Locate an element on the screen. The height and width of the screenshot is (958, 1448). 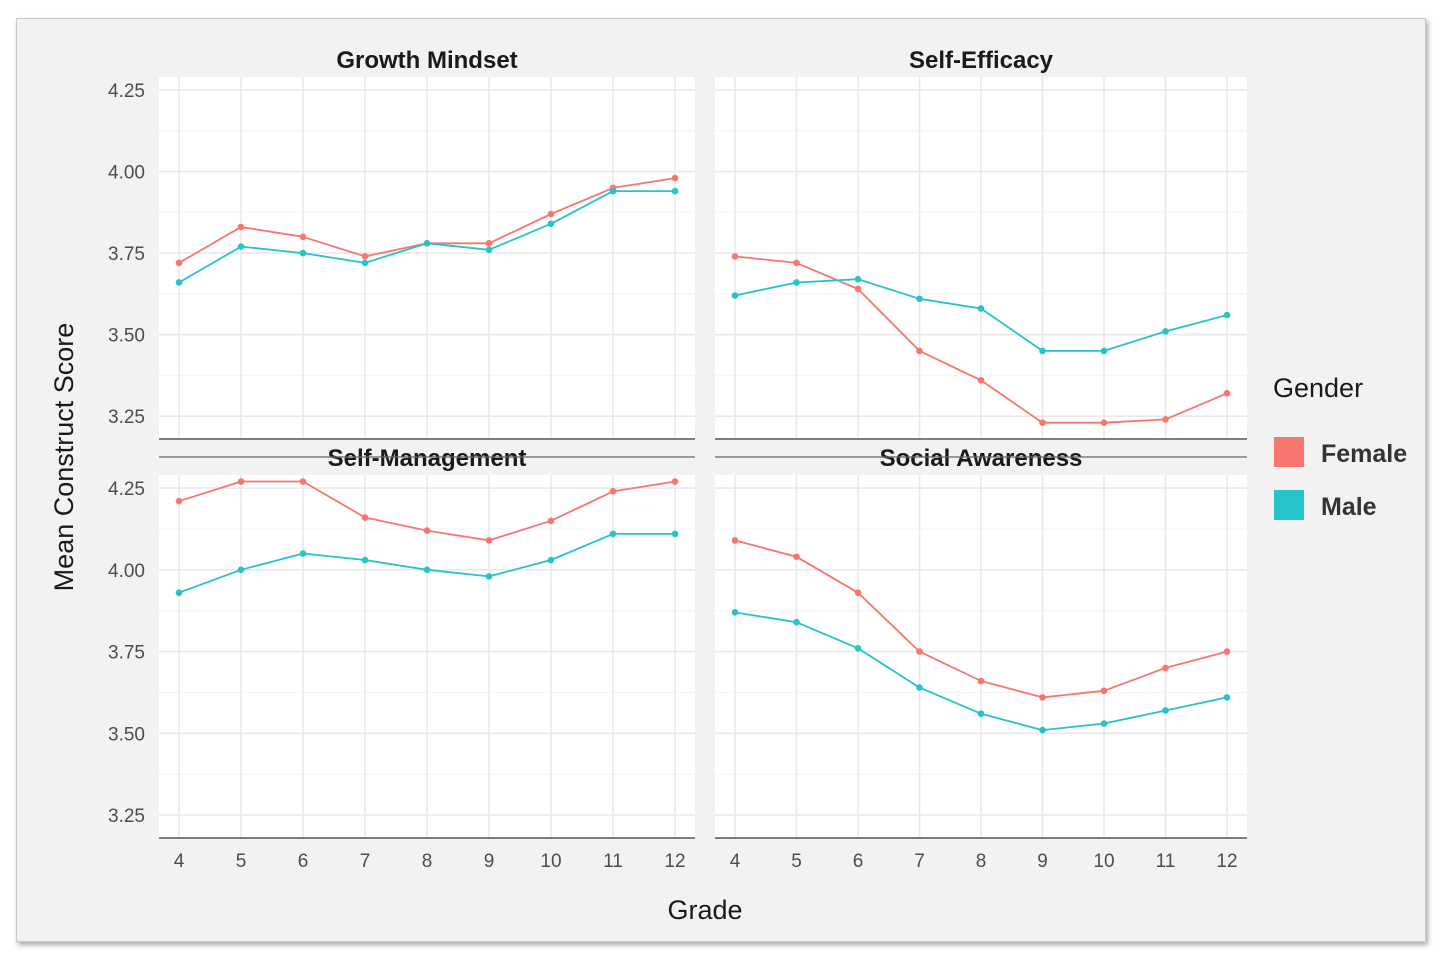
panel-title: Social Awareness is located at coordinates (981, 458).